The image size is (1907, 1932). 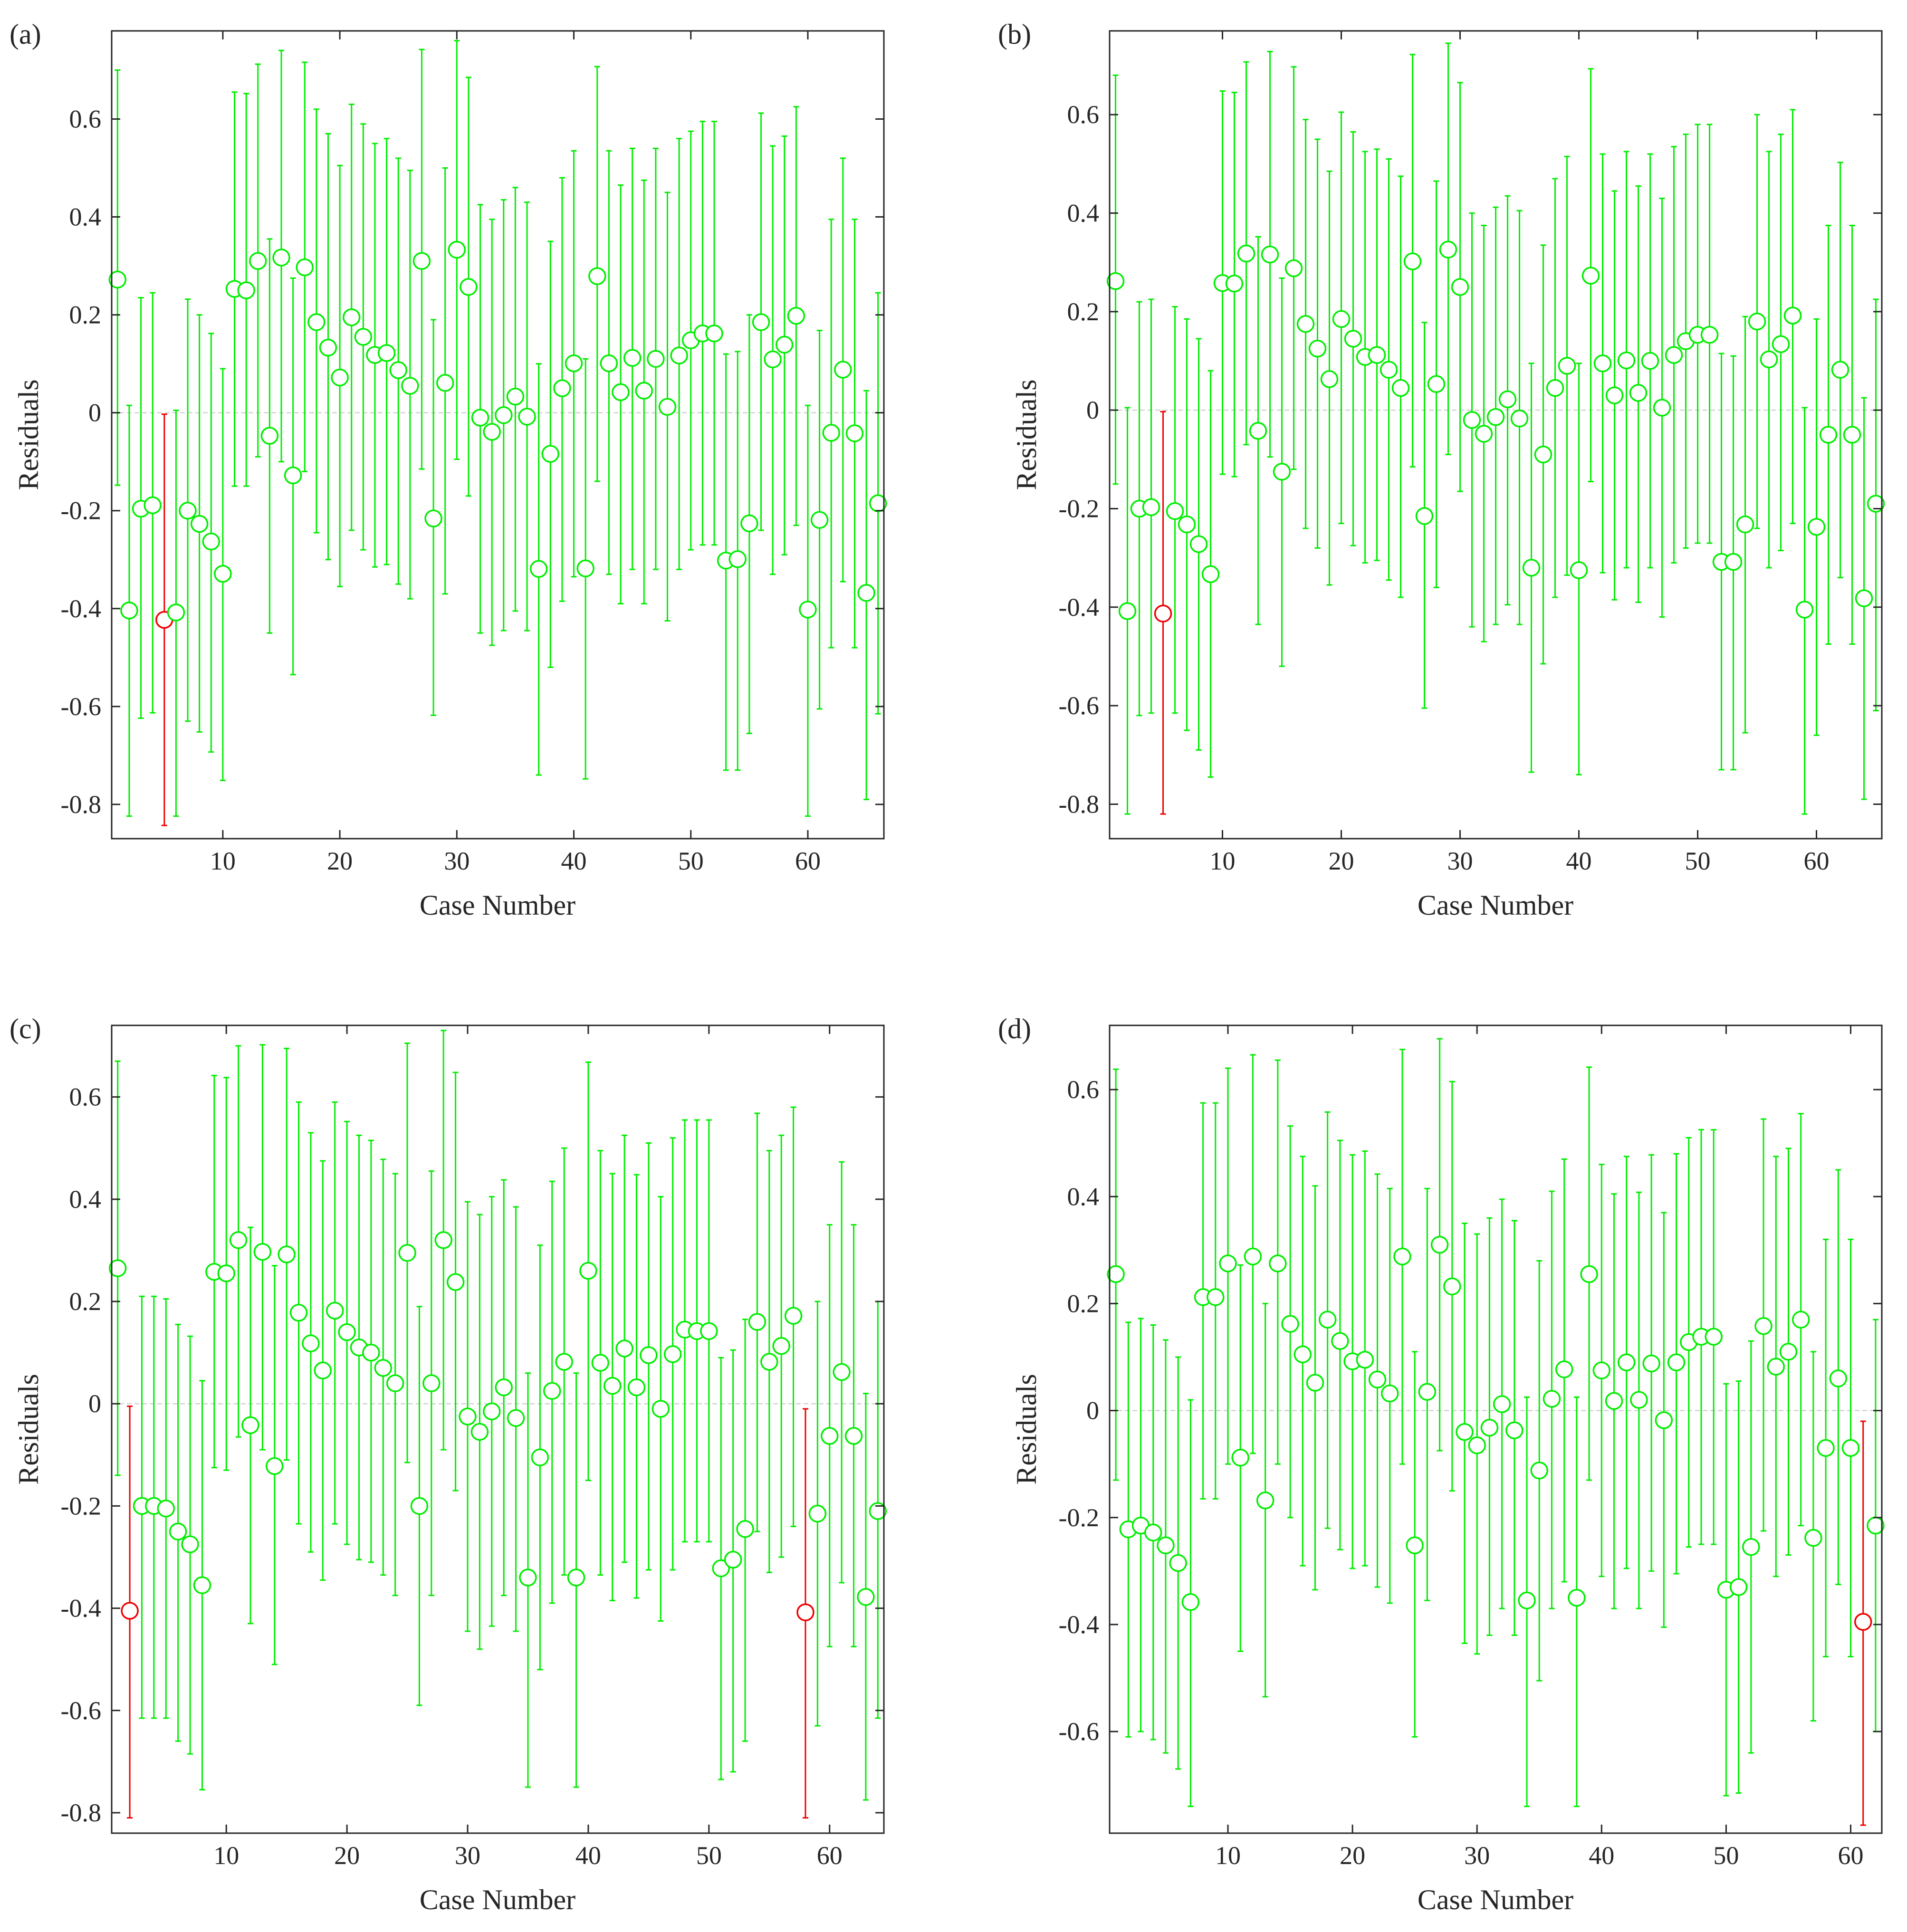 I want to click on panel-a-case-25-errorbar, so click(x=398, y=371).